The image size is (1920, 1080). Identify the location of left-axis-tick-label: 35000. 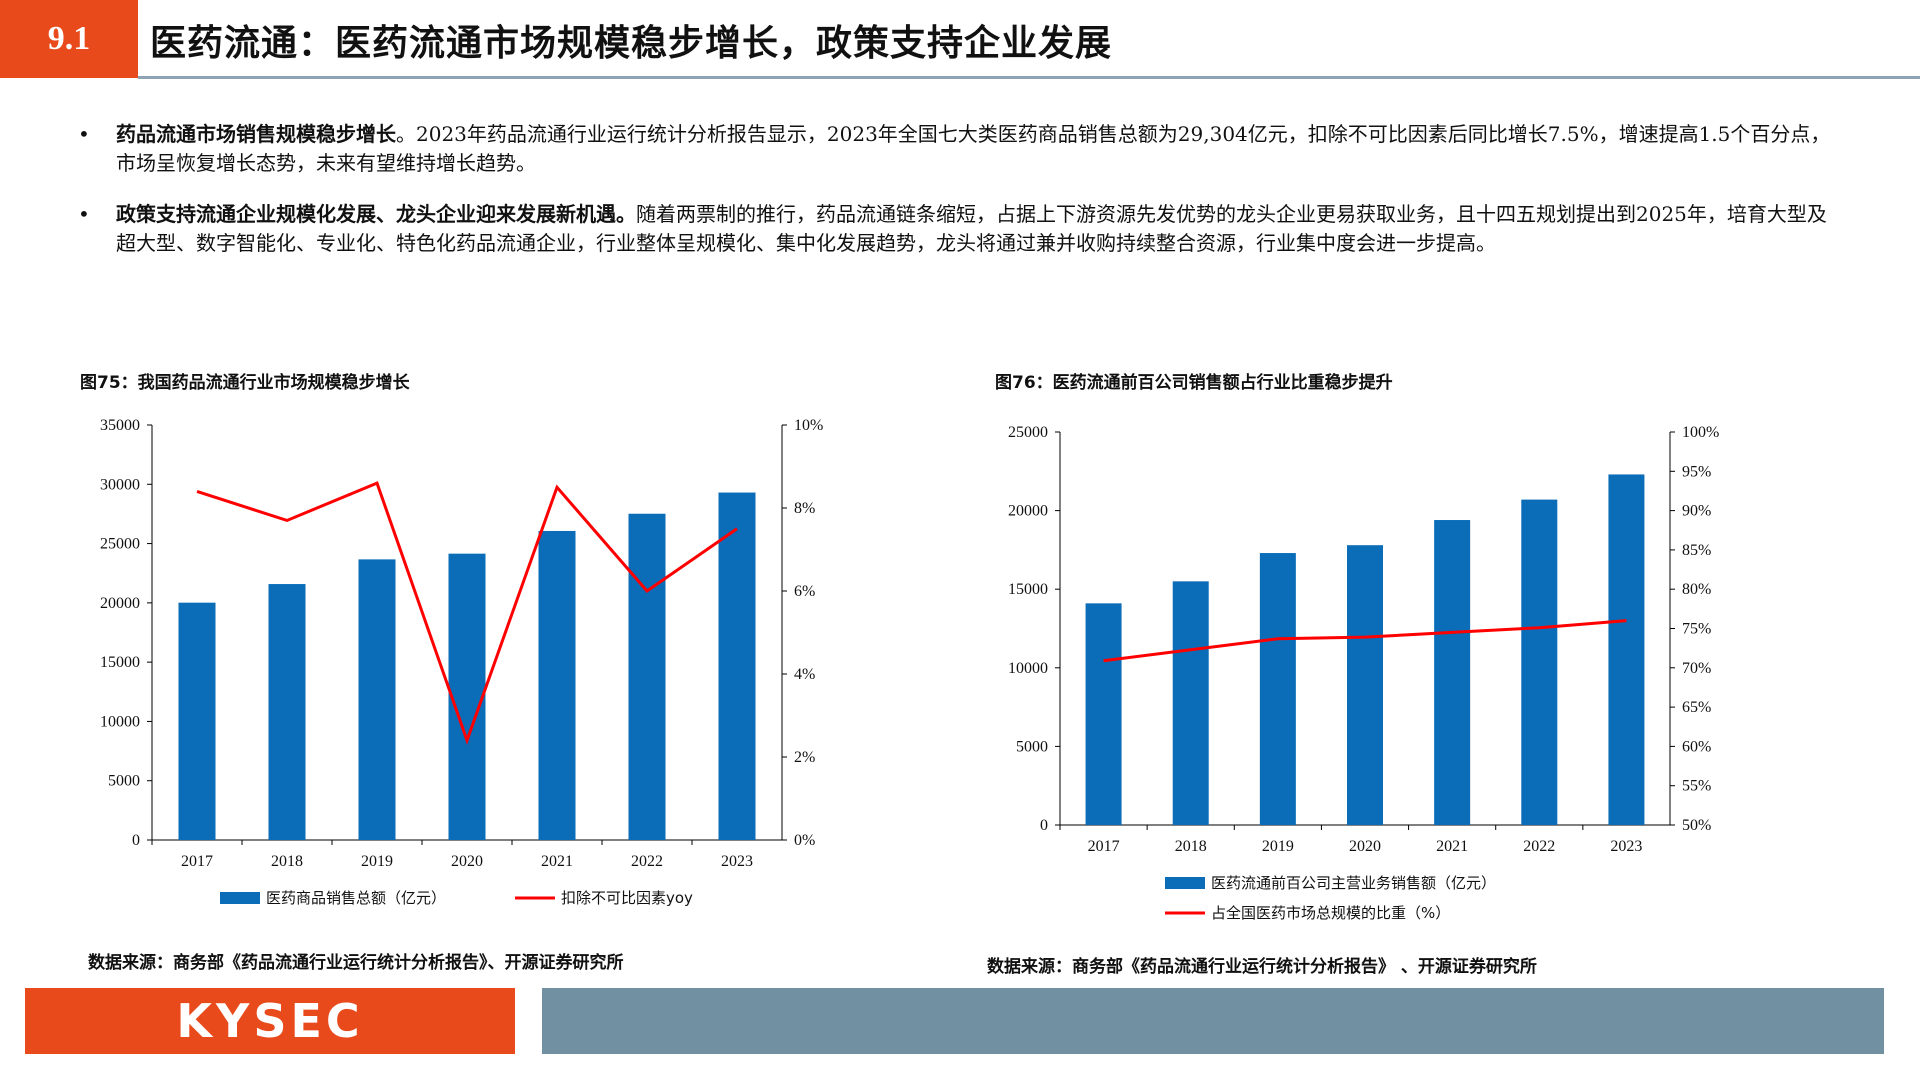
(120, 425).